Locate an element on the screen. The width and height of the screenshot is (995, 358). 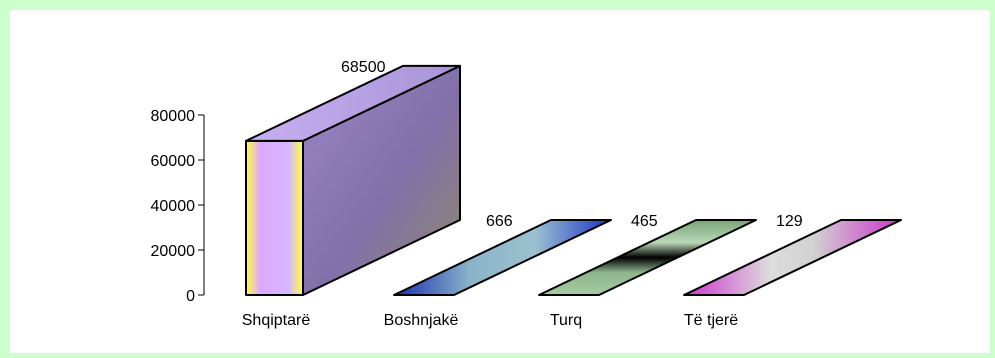
y-tick-label: 0 is located at coordinates (190, 296).